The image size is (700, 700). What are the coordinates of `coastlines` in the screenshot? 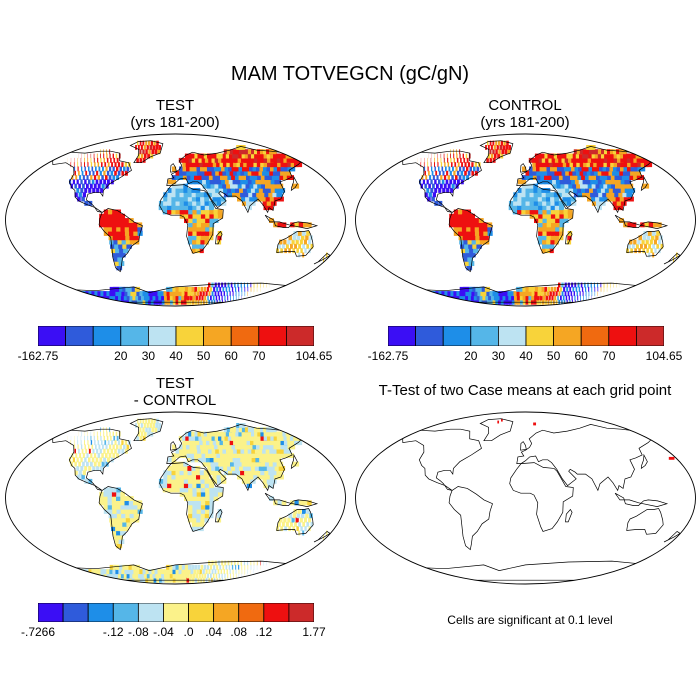 It's located at (541, 499).